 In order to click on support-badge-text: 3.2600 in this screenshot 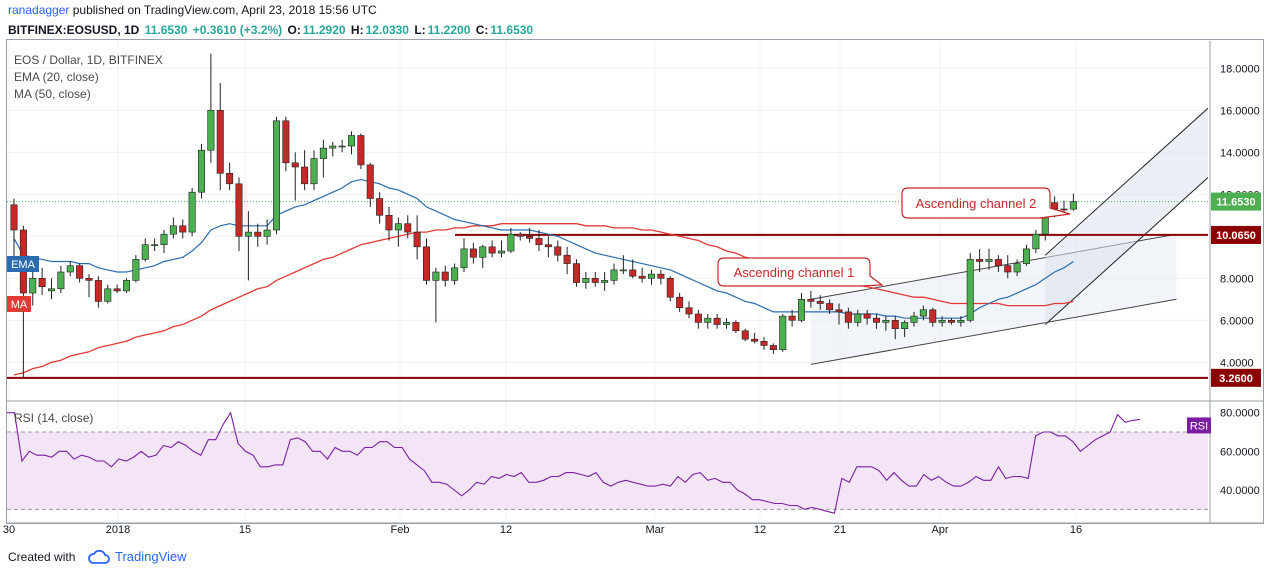, I will do `click(1236, 379)`.